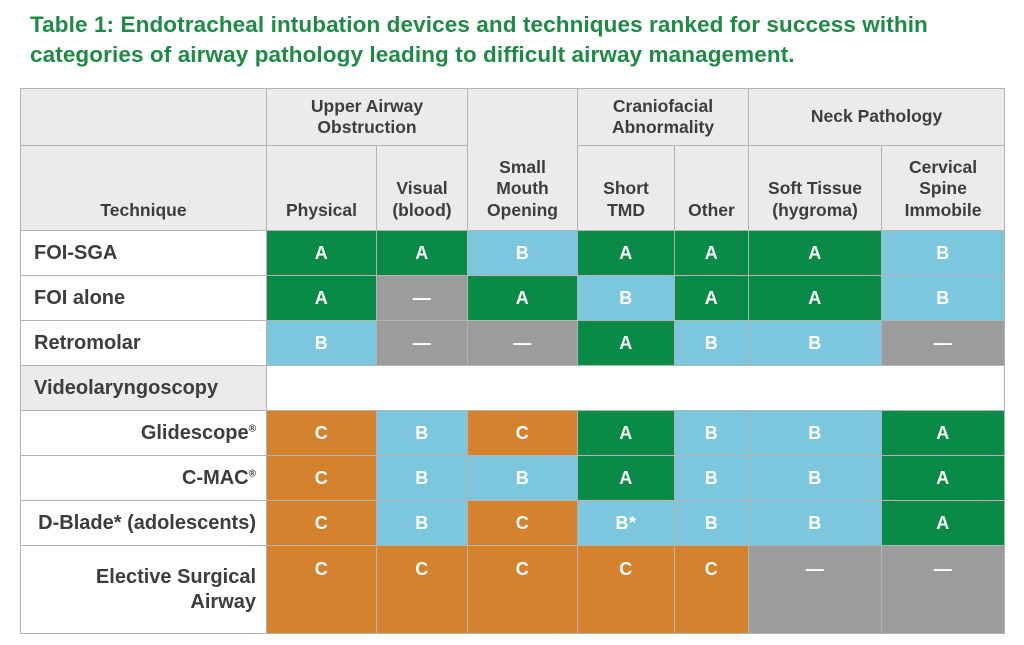 This screenshot has width=1024, height=645. Describe the element at coordinates (943, 188) in the screenshot. I see `column-header-cervical-spine-immobile: Cervical Spine Immobile` at that location.